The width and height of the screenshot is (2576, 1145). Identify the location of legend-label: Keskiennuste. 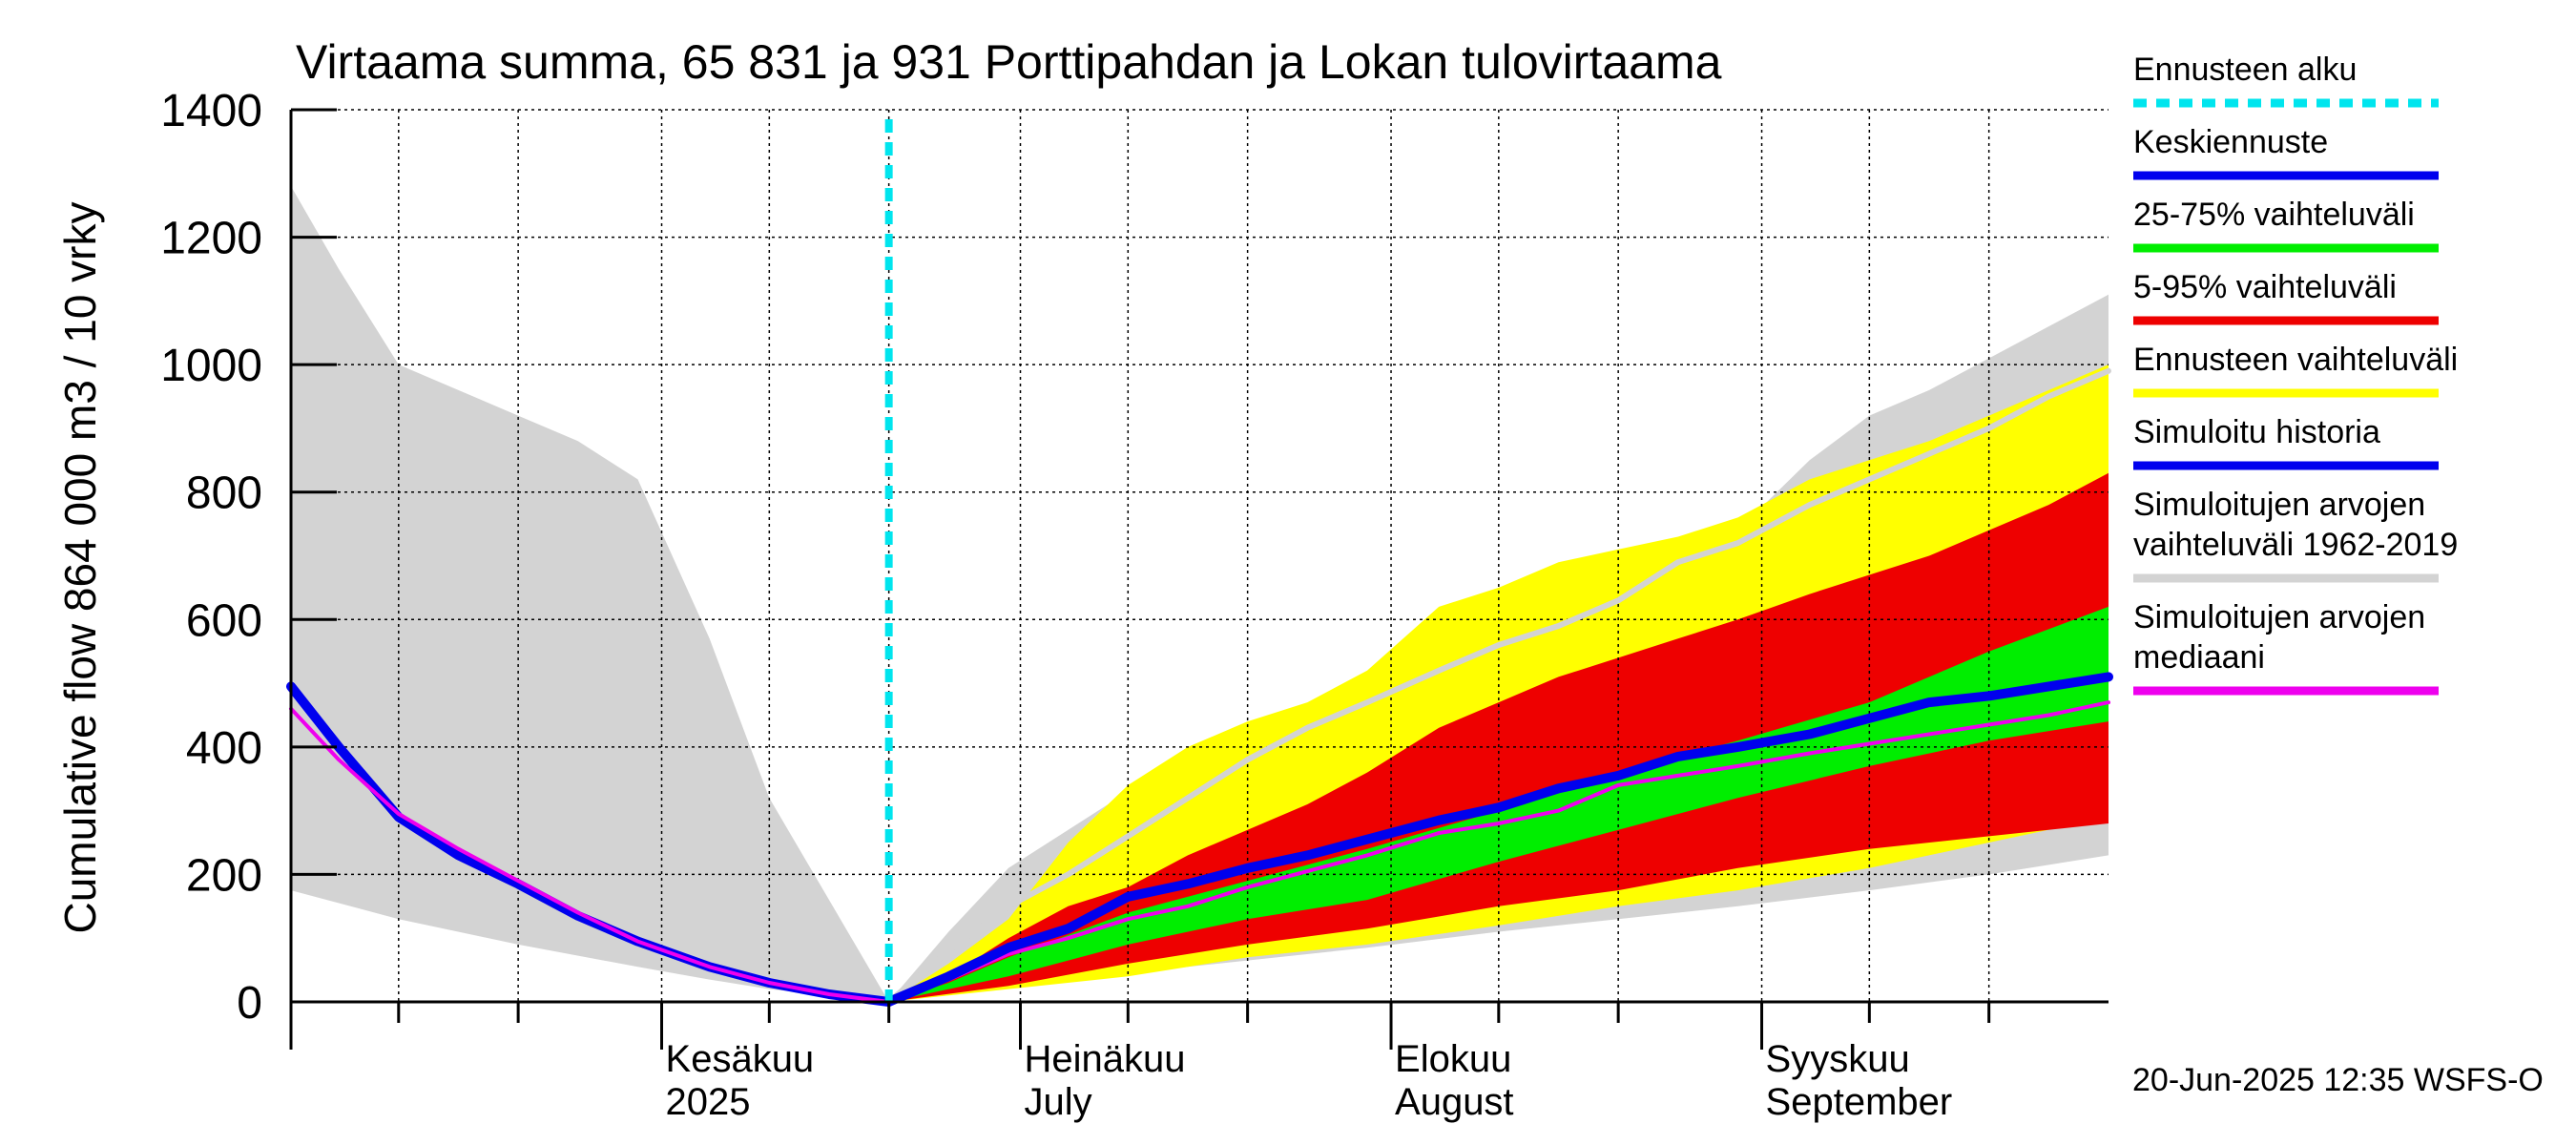
(2230, 142).